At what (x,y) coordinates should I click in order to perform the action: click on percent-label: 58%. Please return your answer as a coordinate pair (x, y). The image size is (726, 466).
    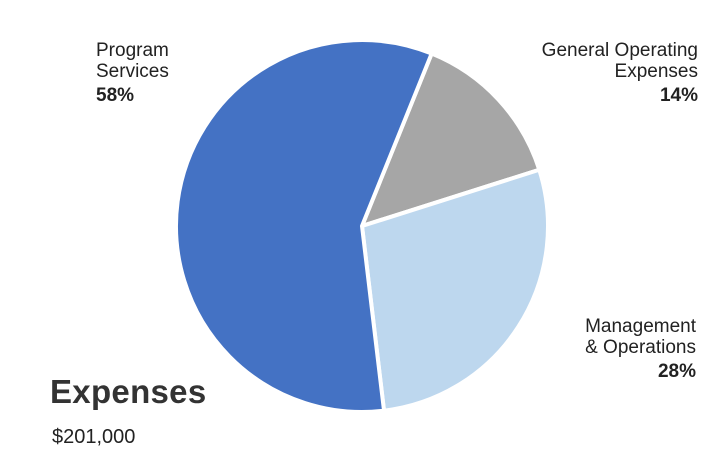
    Looking at the image, I should click on (115, 95).